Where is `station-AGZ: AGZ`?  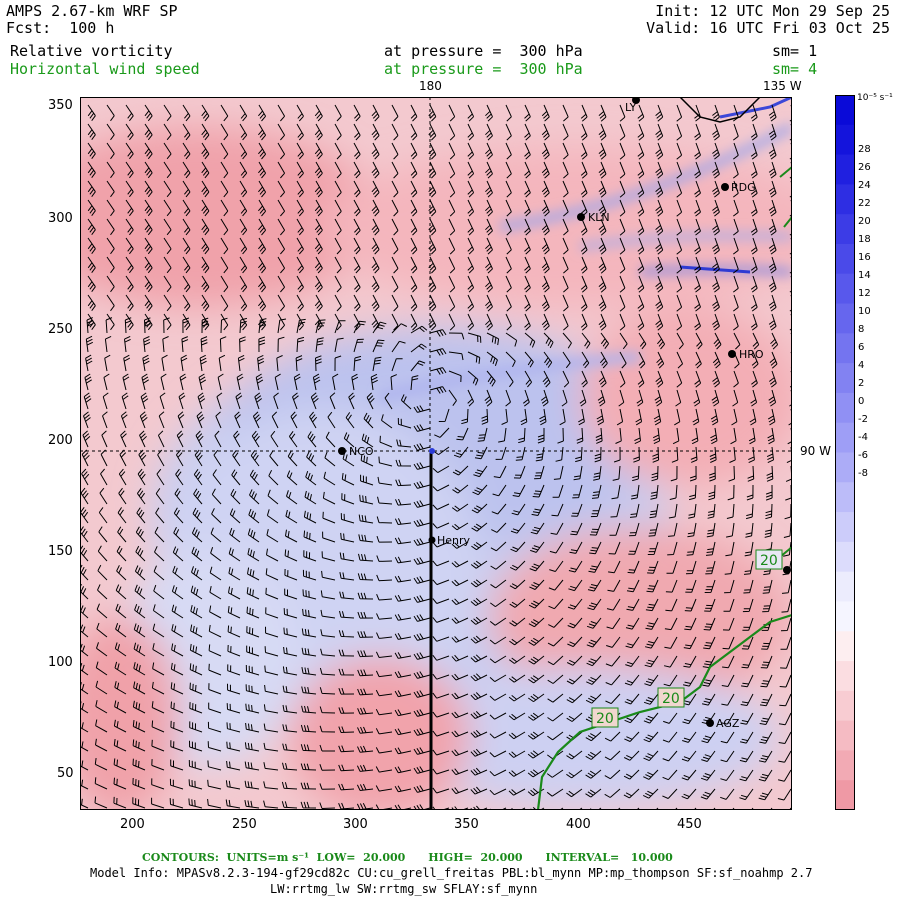 station-AGZ: AGZ is located at coordinates (723, 723).